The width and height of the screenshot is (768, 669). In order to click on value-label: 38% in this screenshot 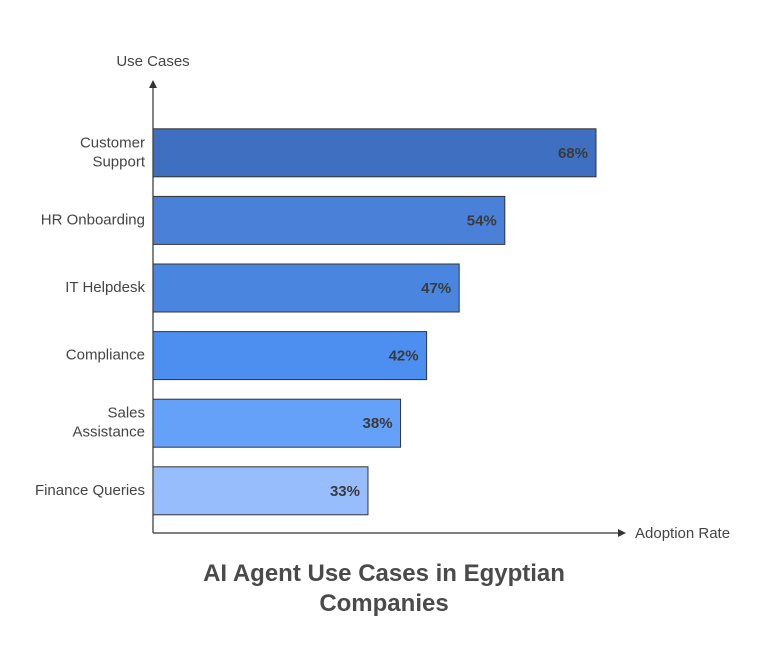, I will do `click(378, 423)`.